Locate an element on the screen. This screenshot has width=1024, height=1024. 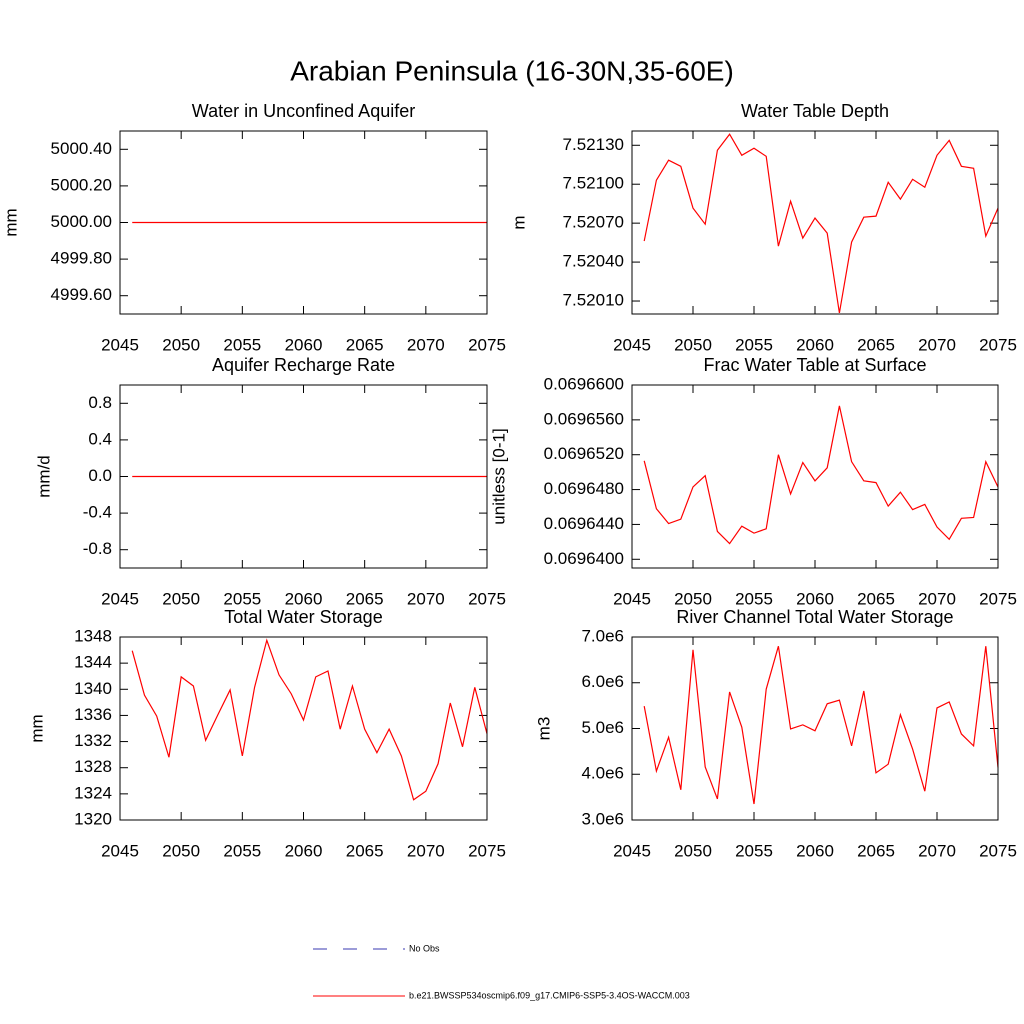
y-tick-label: 4999.60 is located at coordinates (81, 294).